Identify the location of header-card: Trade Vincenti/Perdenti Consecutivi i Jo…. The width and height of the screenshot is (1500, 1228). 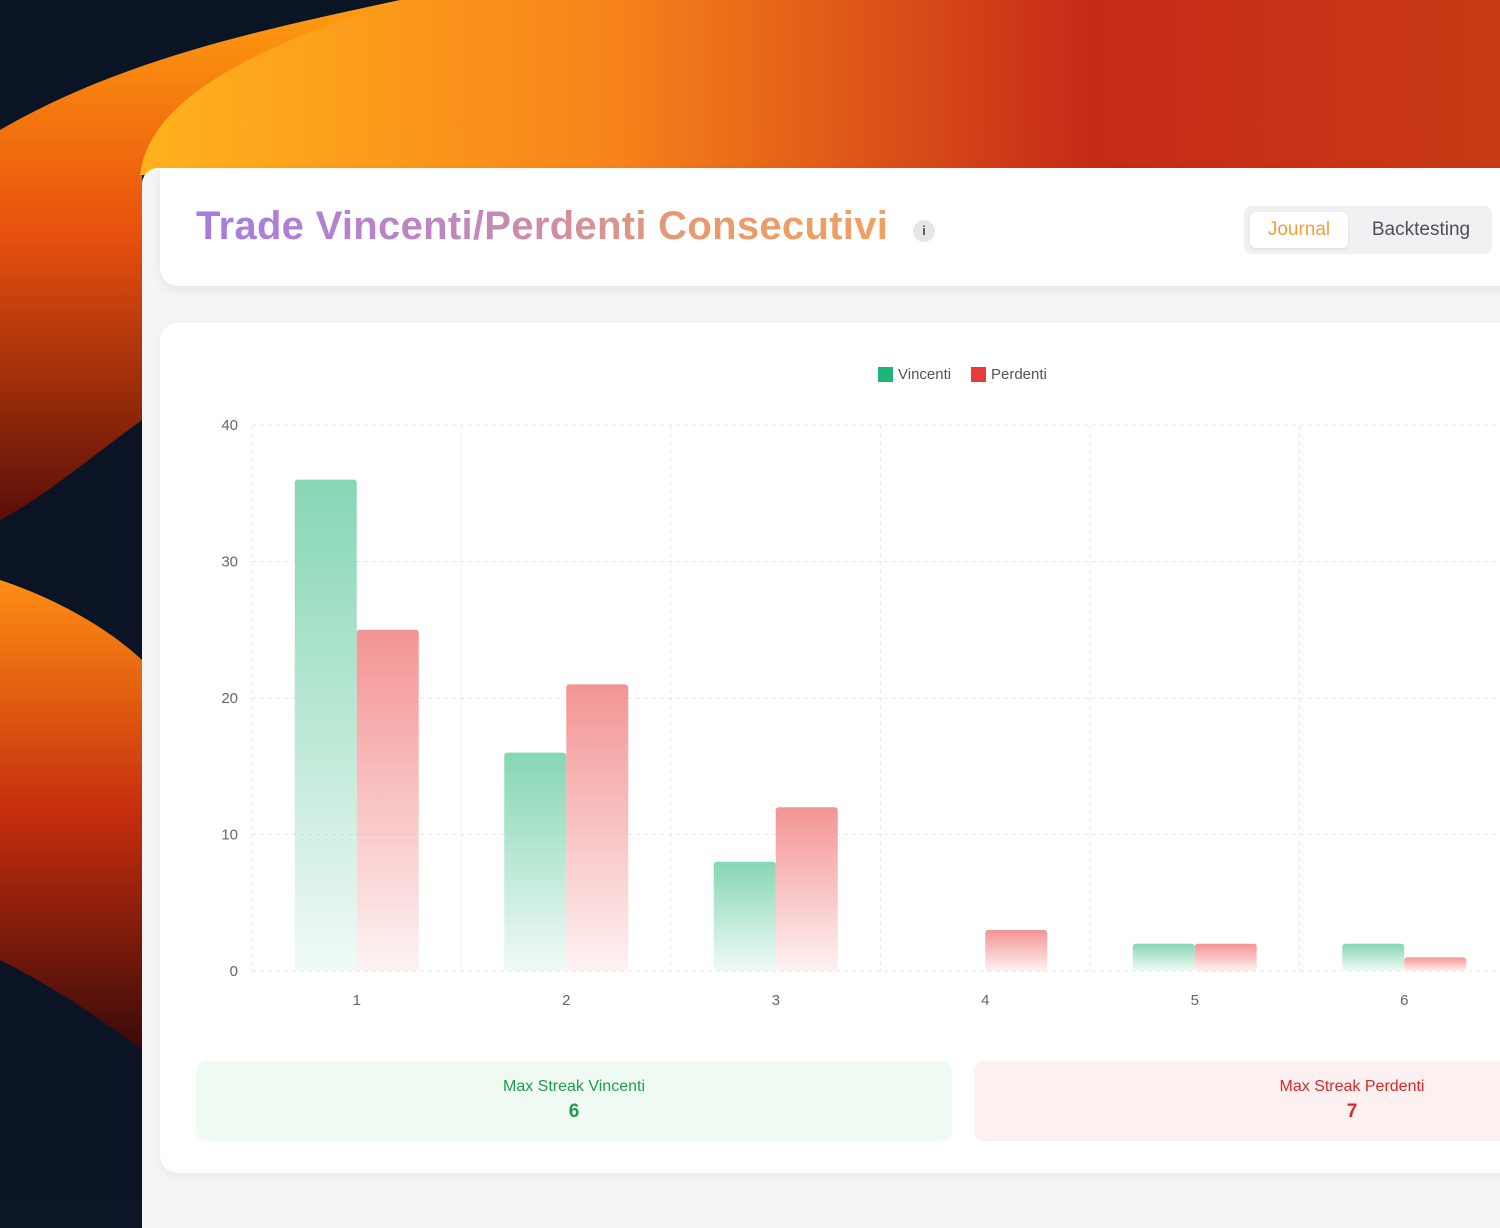
(830, 227).